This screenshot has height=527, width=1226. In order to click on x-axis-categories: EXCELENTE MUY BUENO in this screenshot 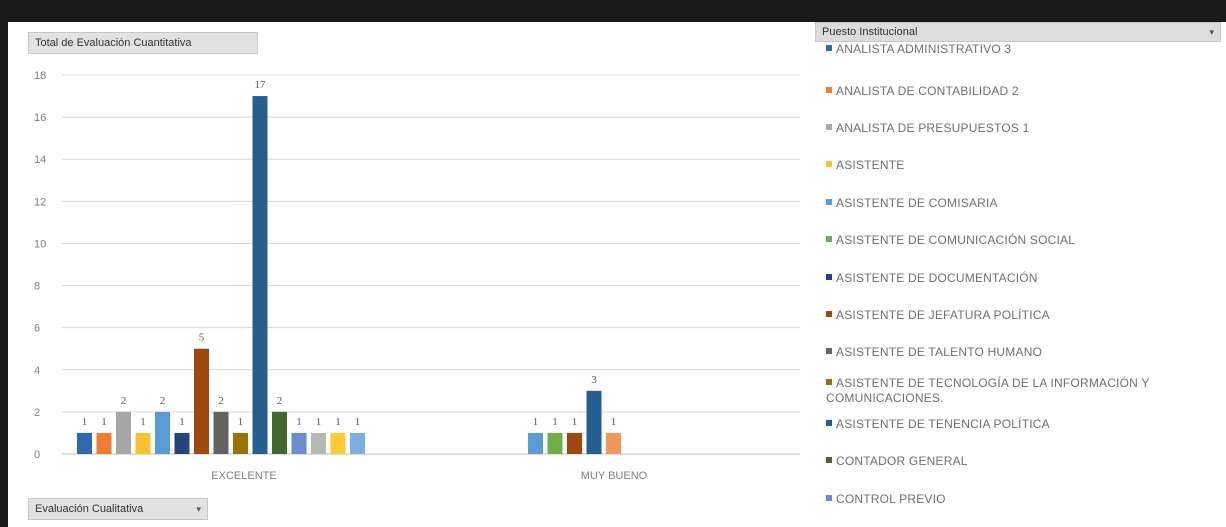, I will do `click(429, 476)`.